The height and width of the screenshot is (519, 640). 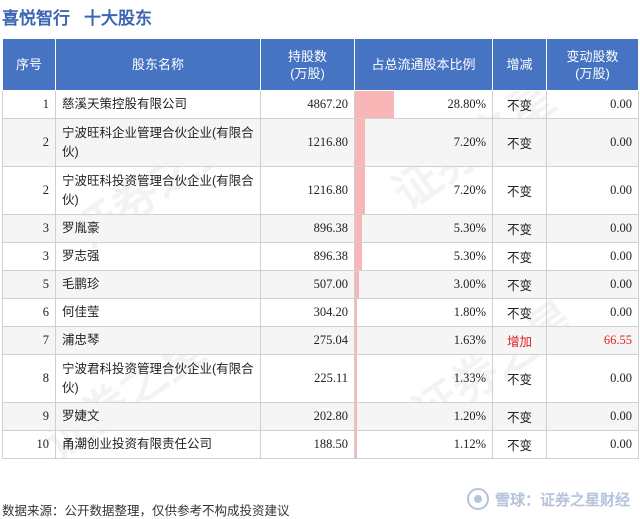 I want to click on shares-cell: 4867.20, so click(x=307, y=104).